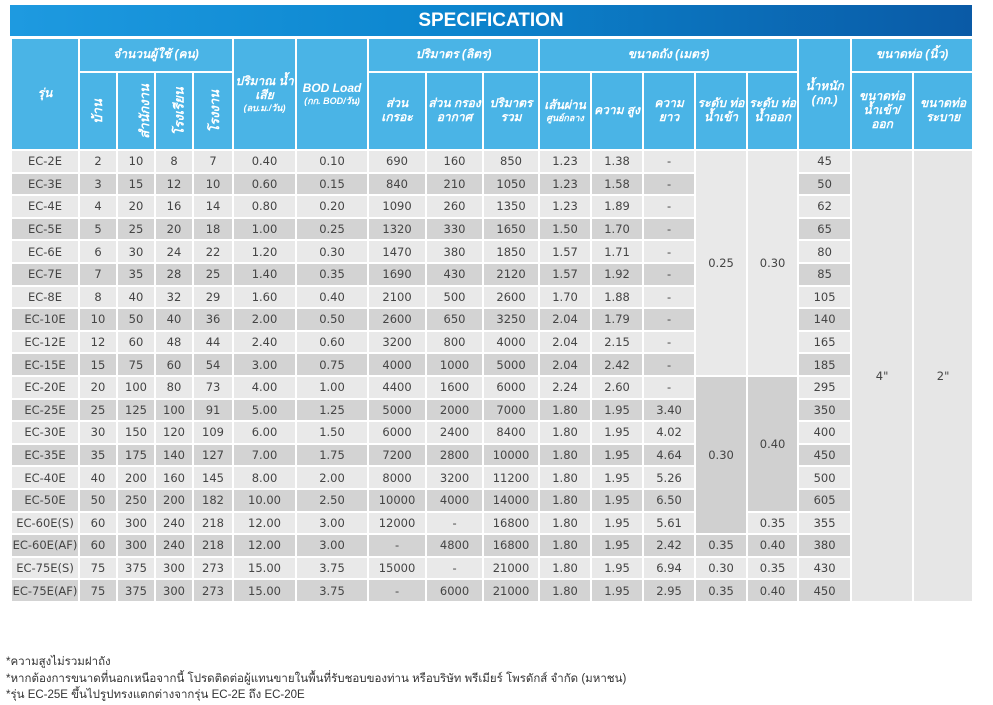  What do you see at coordinates (98, 297) in the screenshot?
I see `cell-house: 8` at bounding box center [98, 297].